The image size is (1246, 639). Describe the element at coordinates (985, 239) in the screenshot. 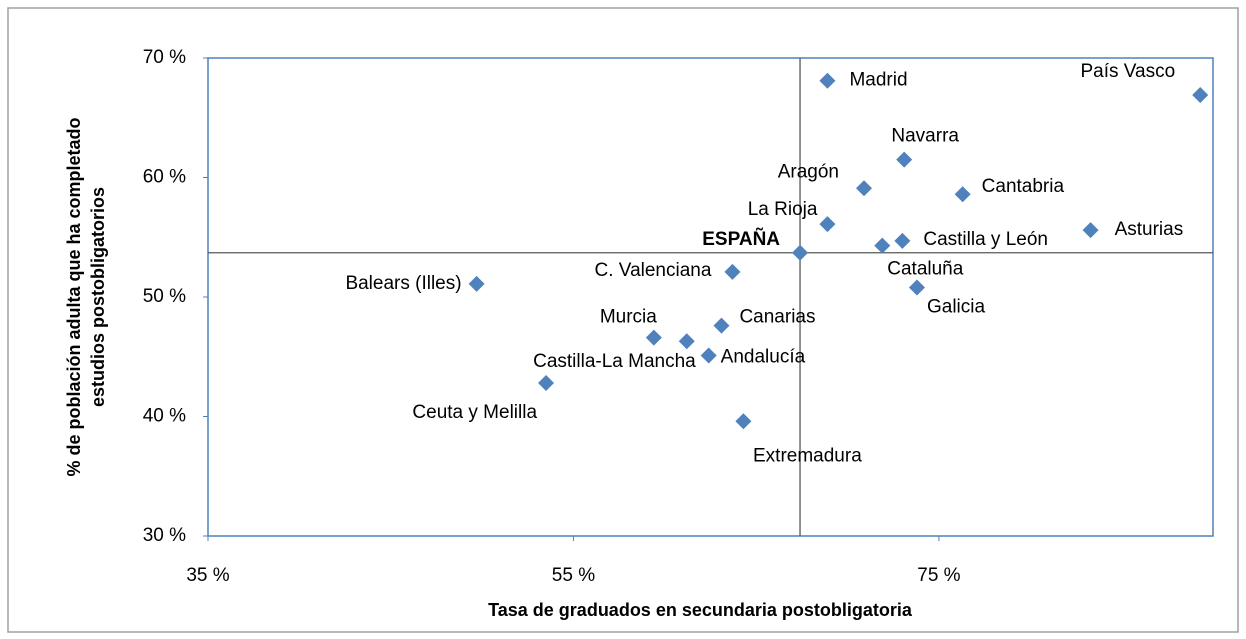

I see `point-label: Castilla y León` at that location.